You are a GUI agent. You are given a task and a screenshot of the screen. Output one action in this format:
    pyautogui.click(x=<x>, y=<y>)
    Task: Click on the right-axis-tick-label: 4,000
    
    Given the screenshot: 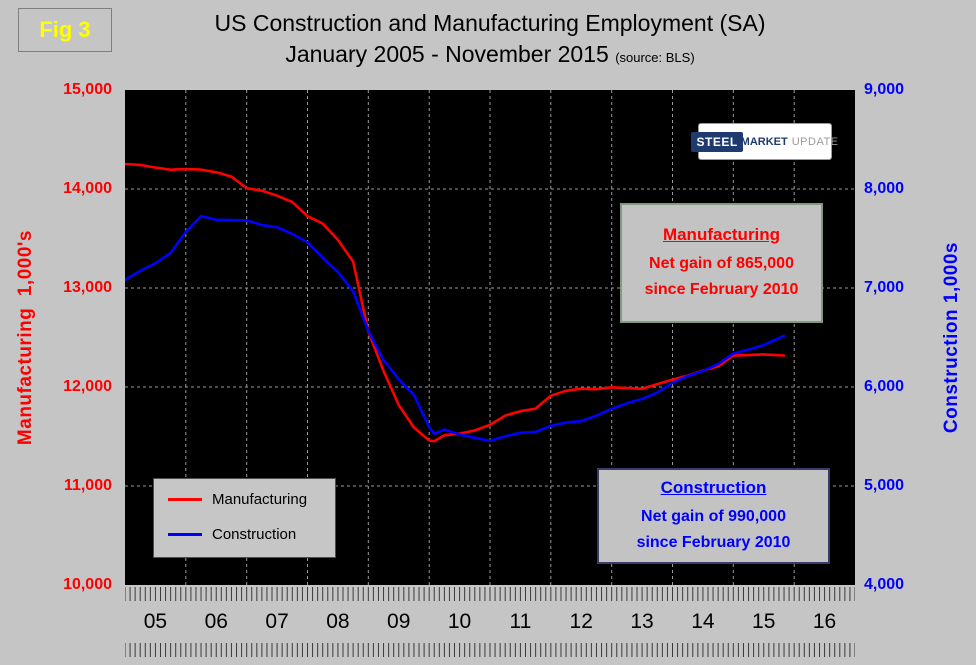 What is the action you would take?
    pyautogui.click(x=884, y=584)
    